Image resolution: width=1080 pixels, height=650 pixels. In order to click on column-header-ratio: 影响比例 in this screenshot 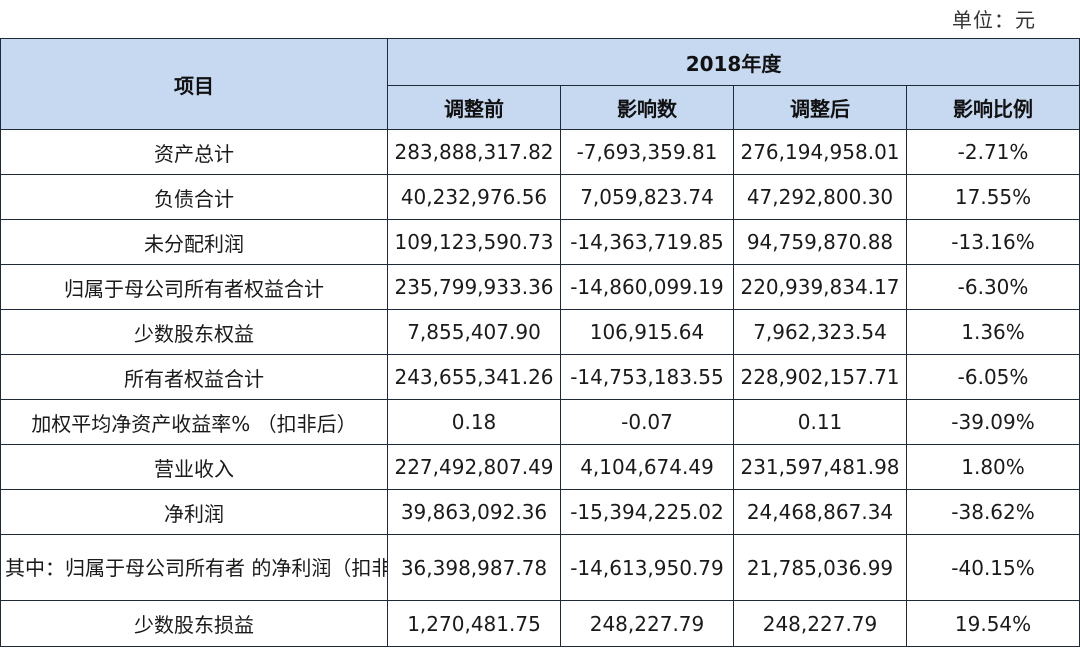, I will do `click(992, 107)`.